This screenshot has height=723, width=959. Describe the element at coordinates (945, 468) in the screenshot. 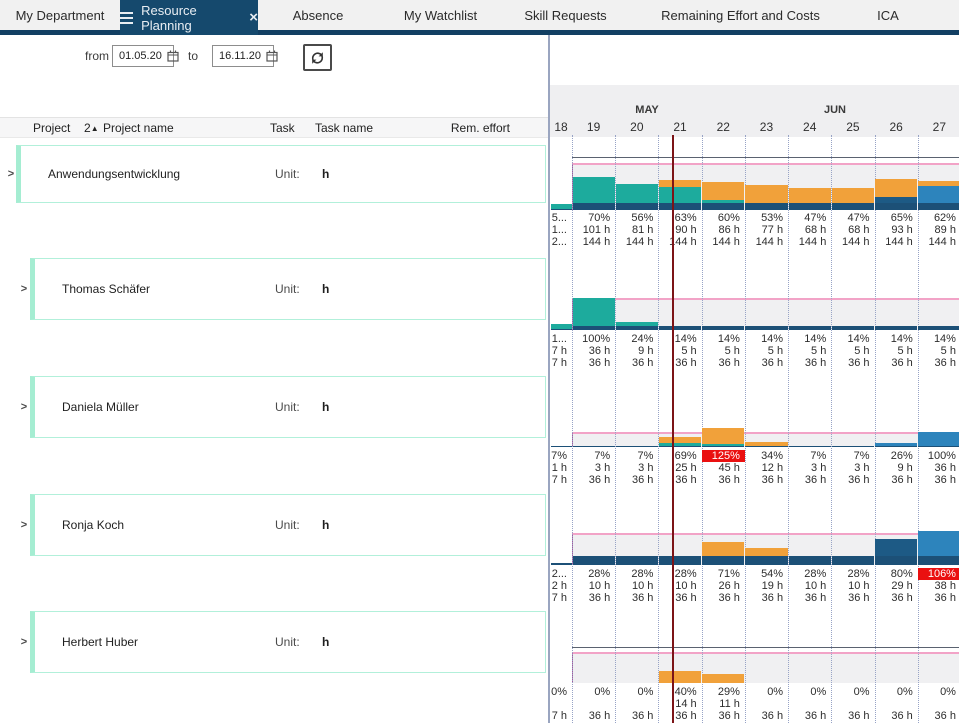

I see `assigned-hours: 36 h` at that location.